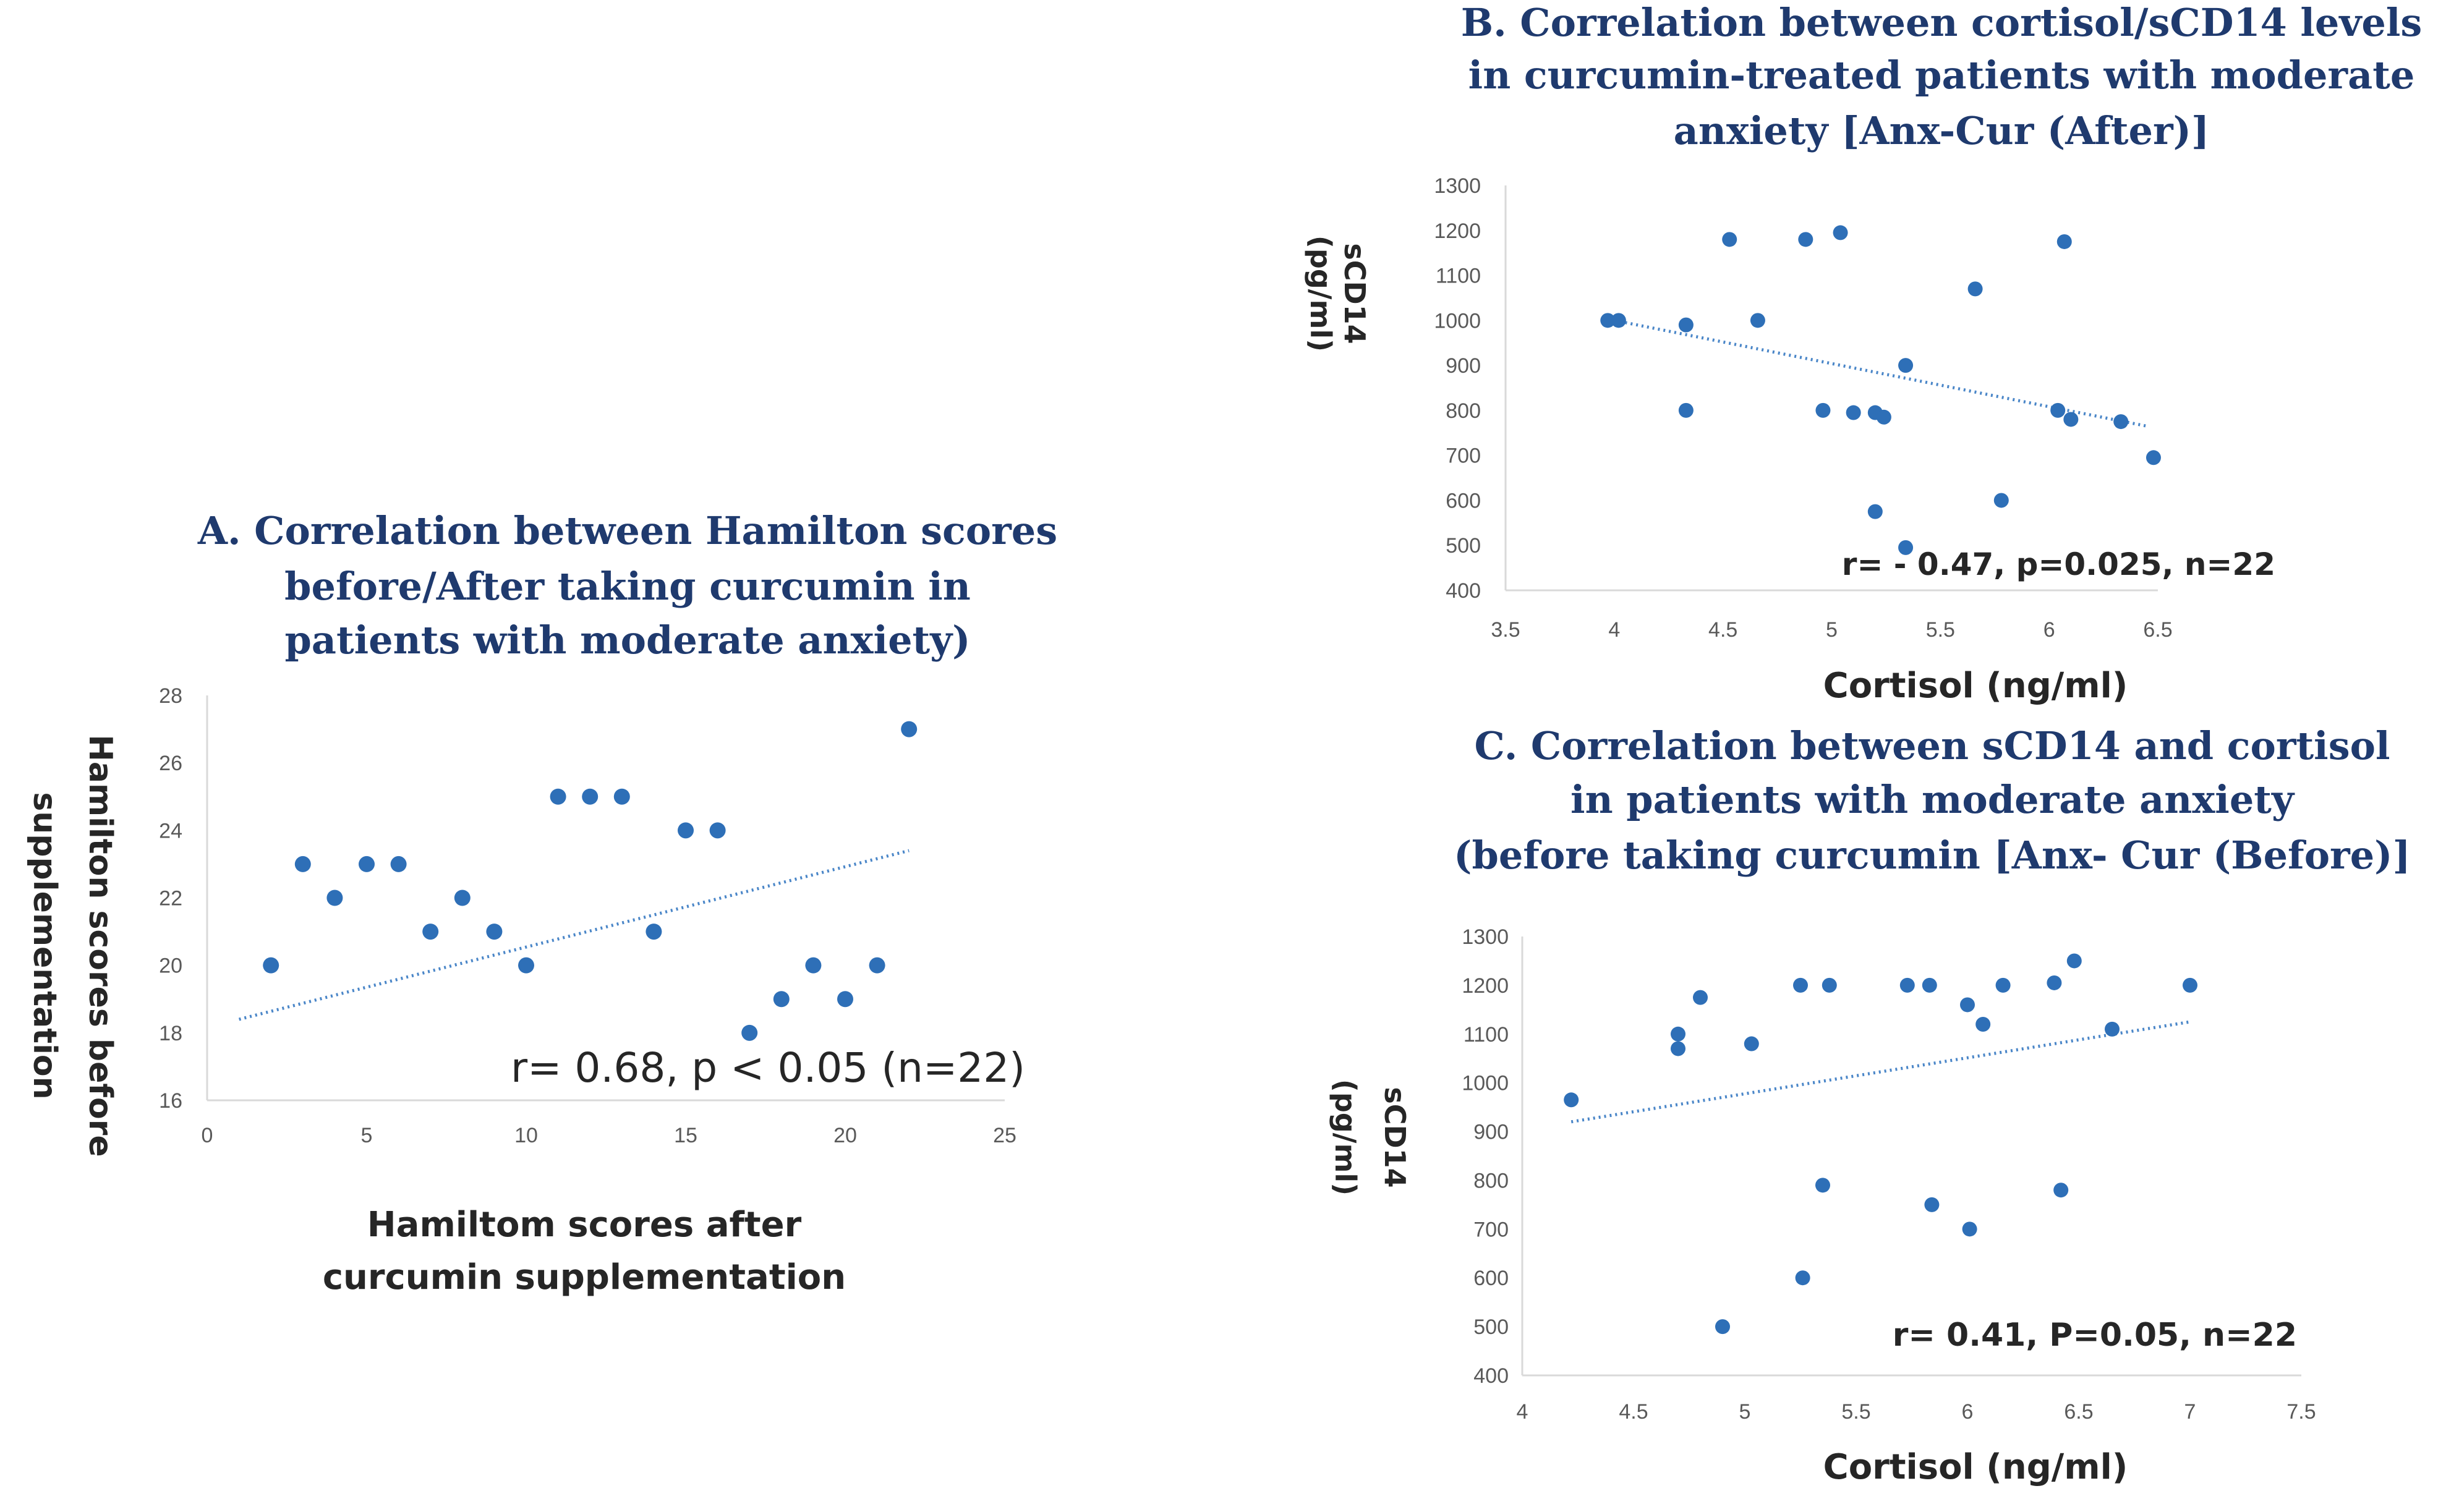 This screenshot has width=2446, height=1512. I want to click on y-tick-label: 16, so click(170, 1101).